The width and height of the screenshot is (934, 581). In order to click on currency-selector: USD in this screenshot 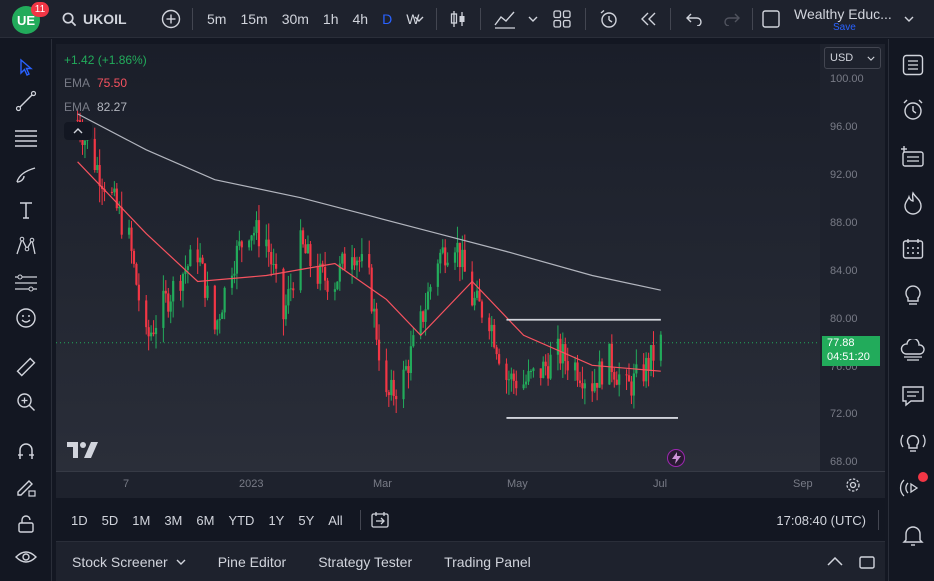, I will do `click(852, 58)`.